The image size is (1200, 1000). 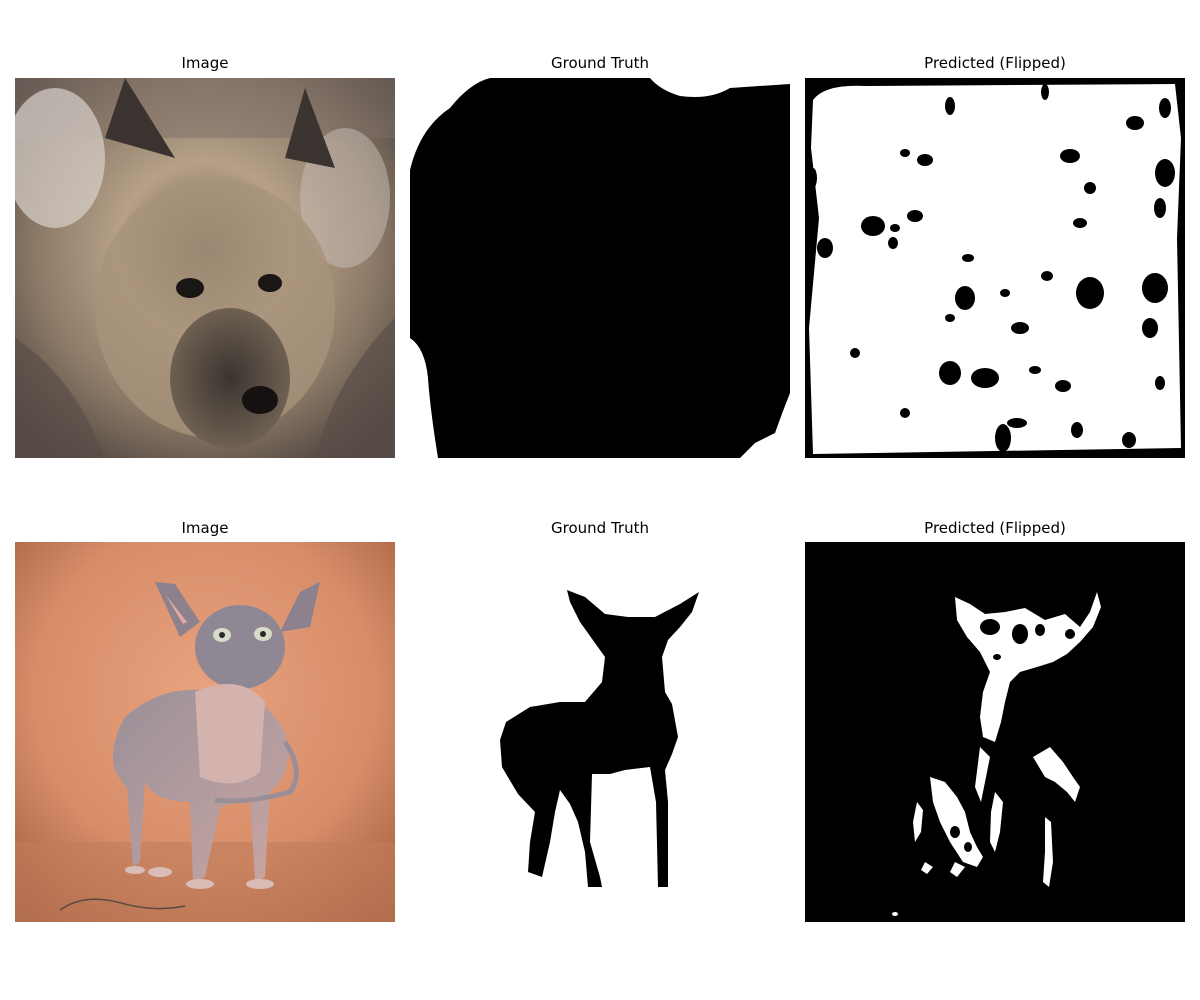 I want to click on dog-predicted-mask, so click(x=995, y=268).